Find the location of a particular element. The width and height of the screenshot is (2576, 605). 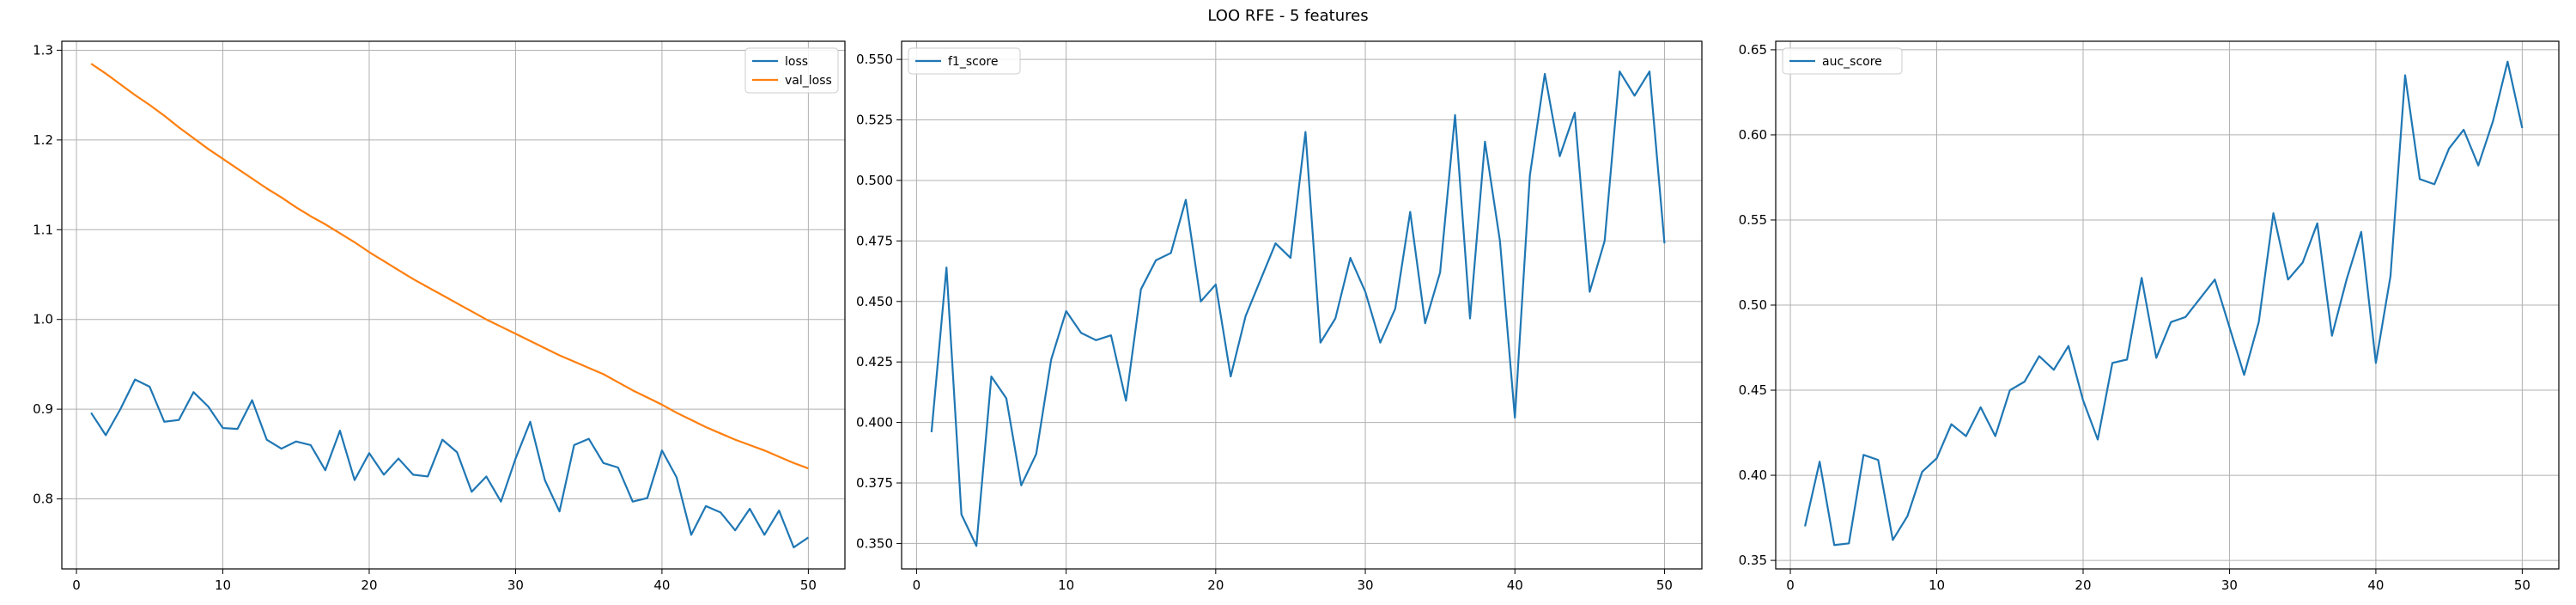

y-tick-label: 0.9 is located at coordinates (43, 409).